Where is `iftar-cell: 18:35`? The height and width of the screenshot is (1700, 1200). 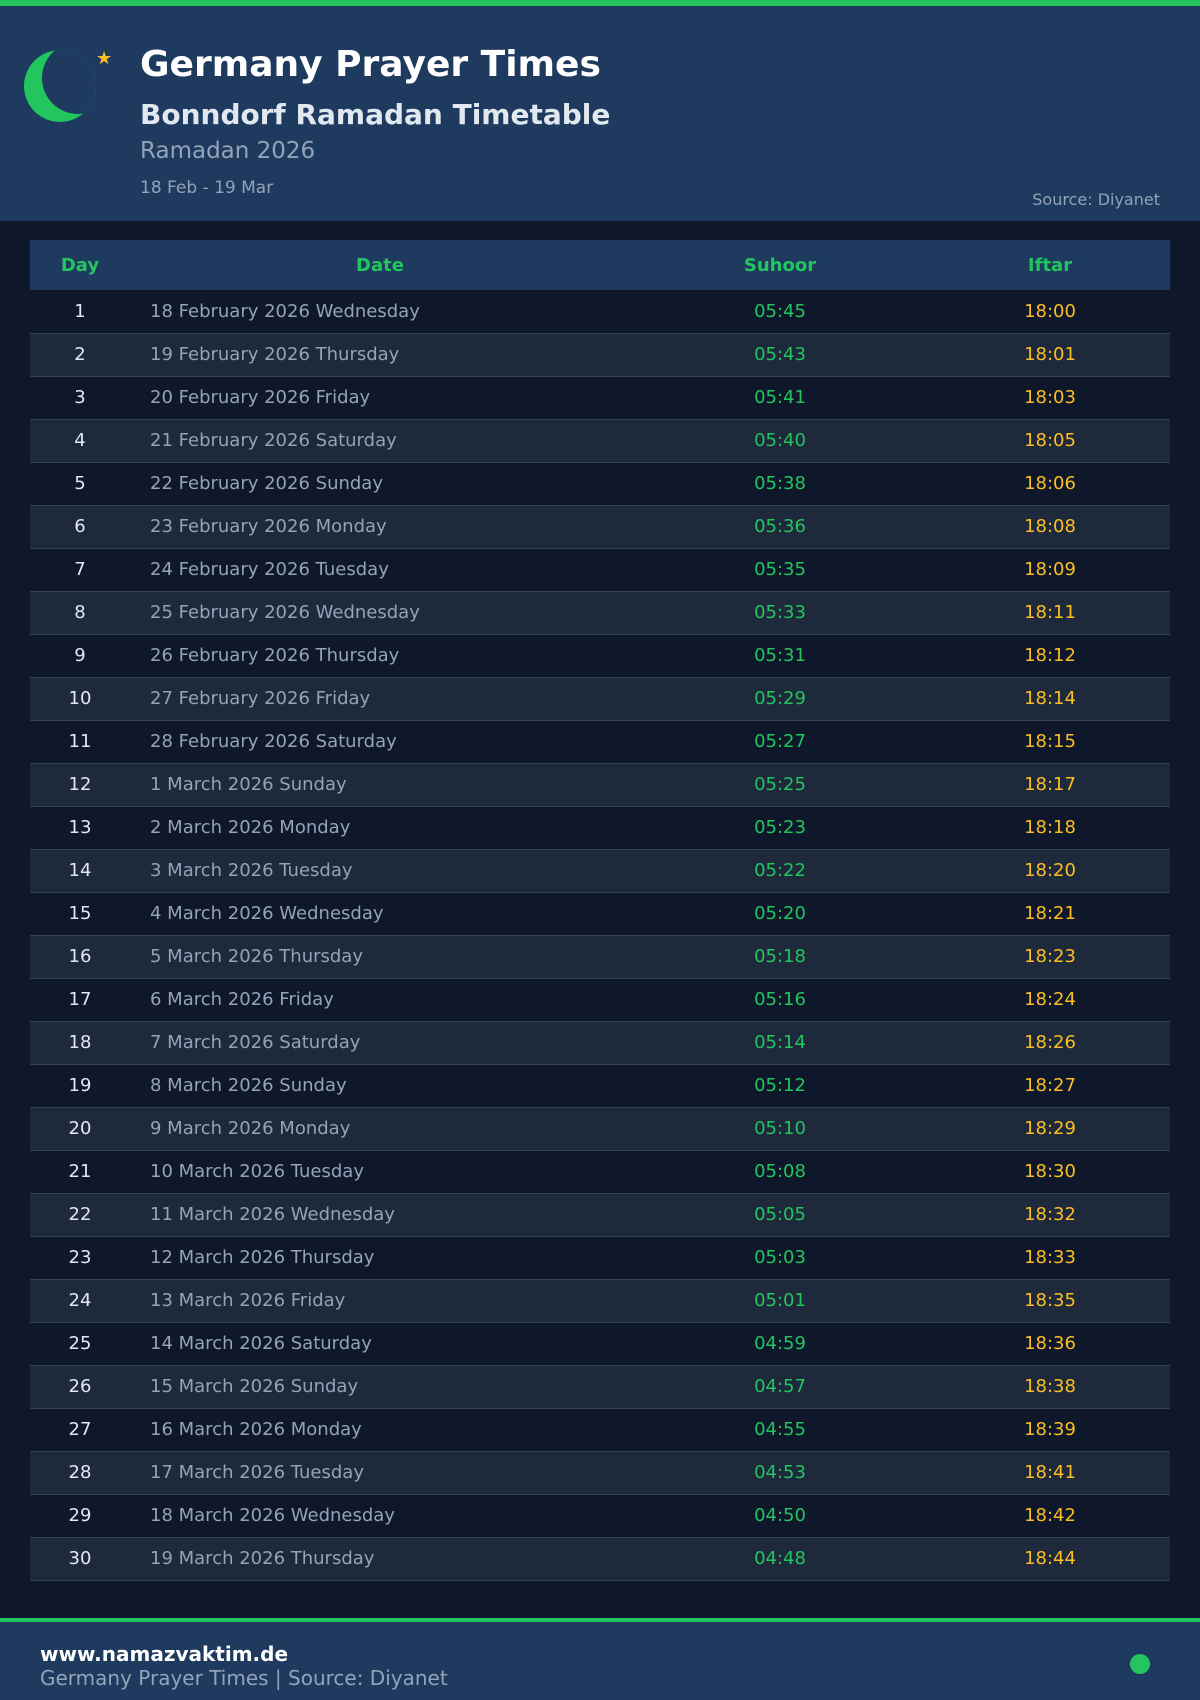 iftar-cell: 18:35 is located at coordinates (1050, 1300).